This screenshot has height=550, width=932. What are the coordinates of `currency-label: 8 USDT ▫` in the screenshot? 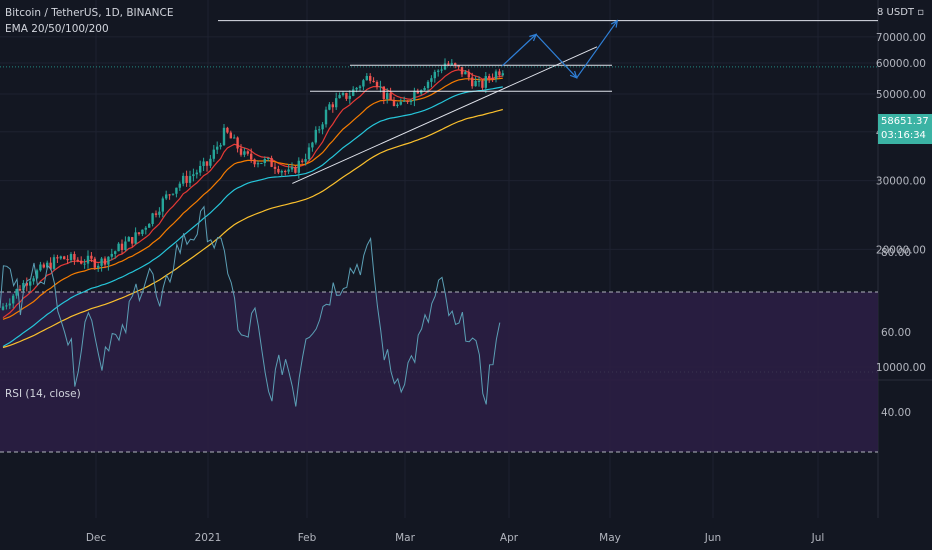 It's located at (900, 12).